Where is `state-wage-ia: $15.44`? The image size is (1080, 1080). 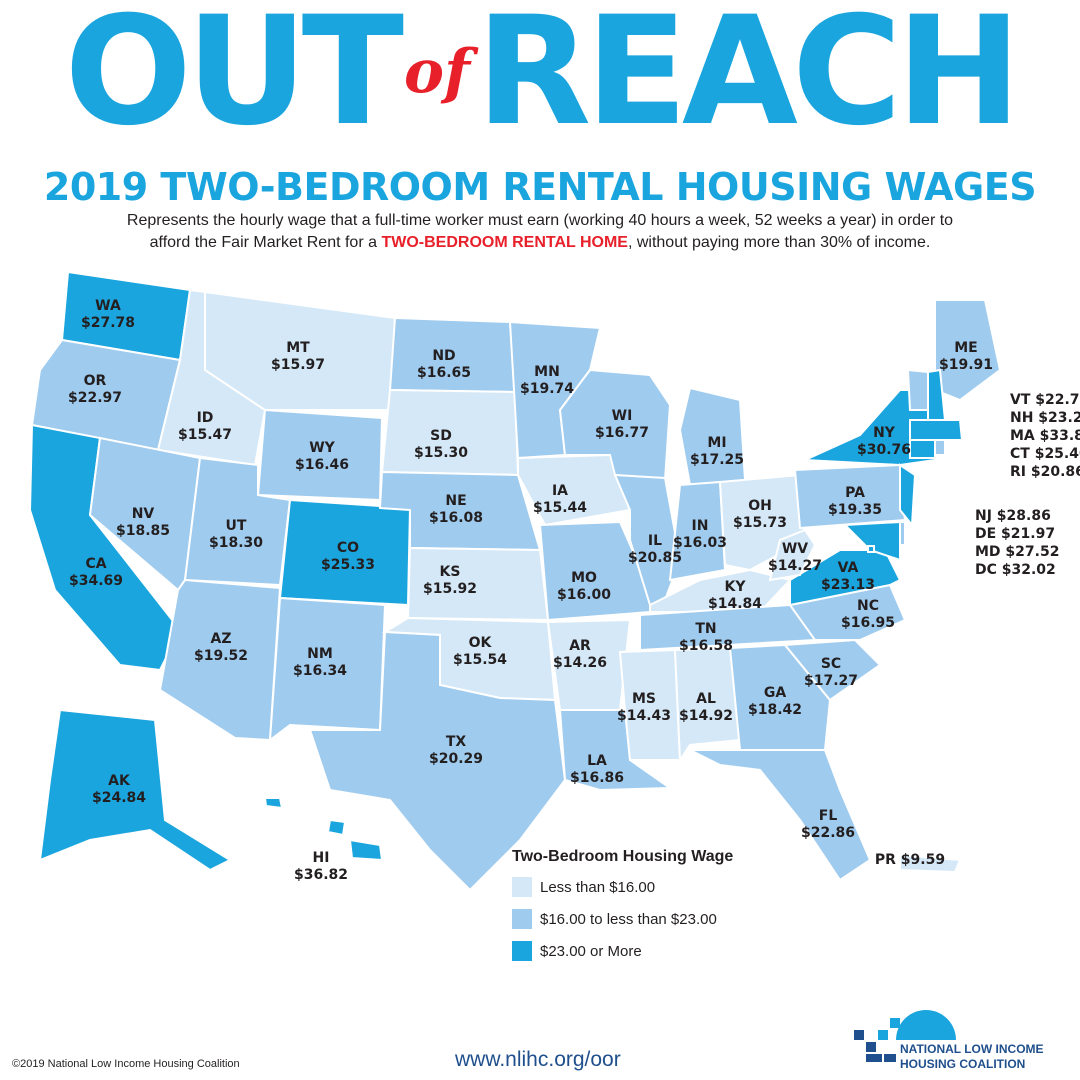 state-wage-ia: $15.44 is located at coordinates (560, 508).